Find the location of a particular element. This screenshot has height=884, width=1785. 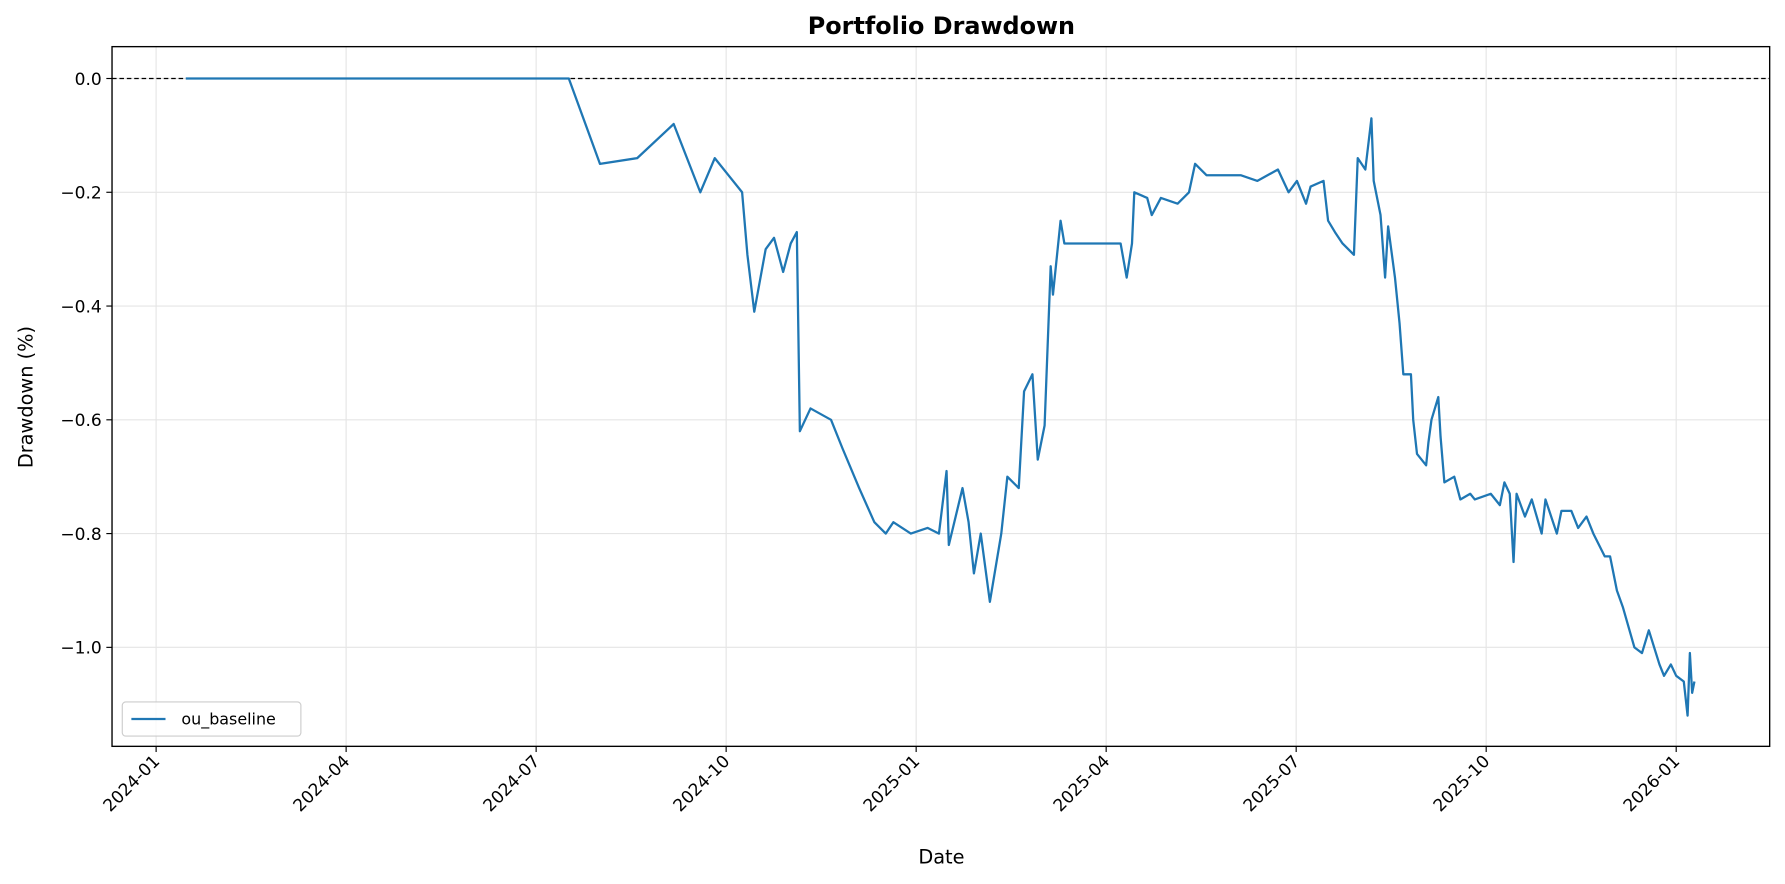

y-tick-label: −1.0 is located at coordinates (80, 649).